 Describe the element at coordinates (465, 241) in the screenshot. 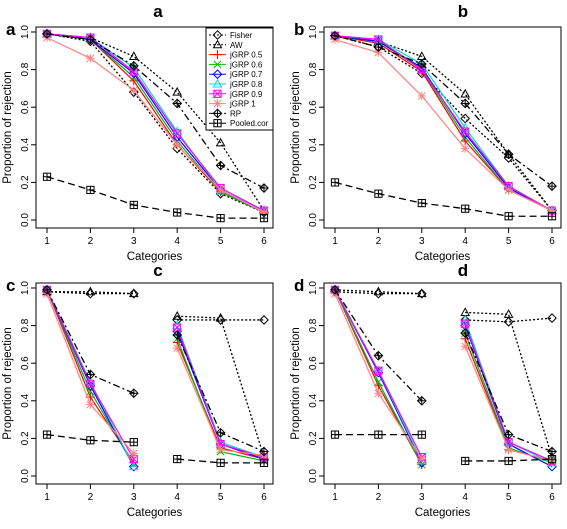

I see `x-tick-label: 4` at that location.